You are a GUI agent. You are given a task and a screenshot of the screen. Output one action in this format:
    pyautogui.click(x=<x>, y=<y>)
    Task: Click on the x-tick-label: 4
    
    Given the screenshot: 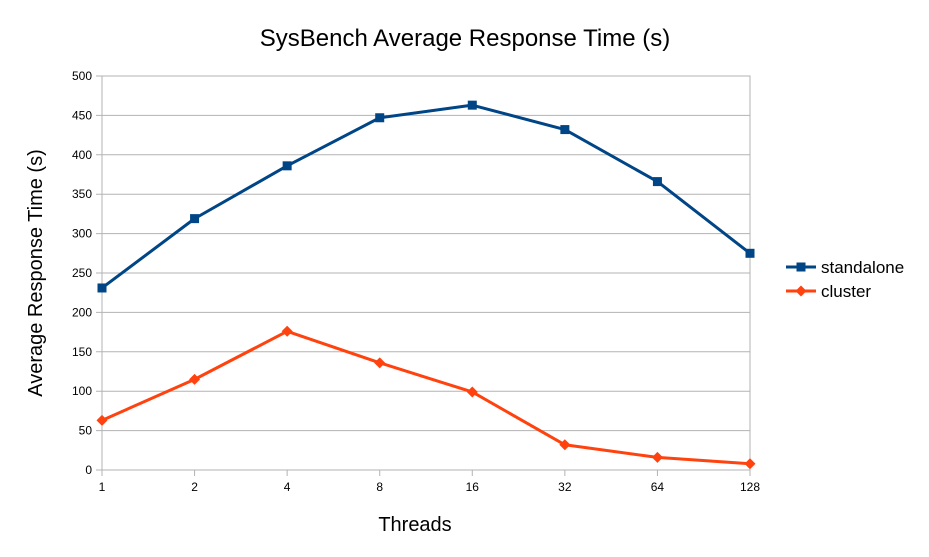 What is the action you would take?
    pyautogui.click(x=287, y=487)
    